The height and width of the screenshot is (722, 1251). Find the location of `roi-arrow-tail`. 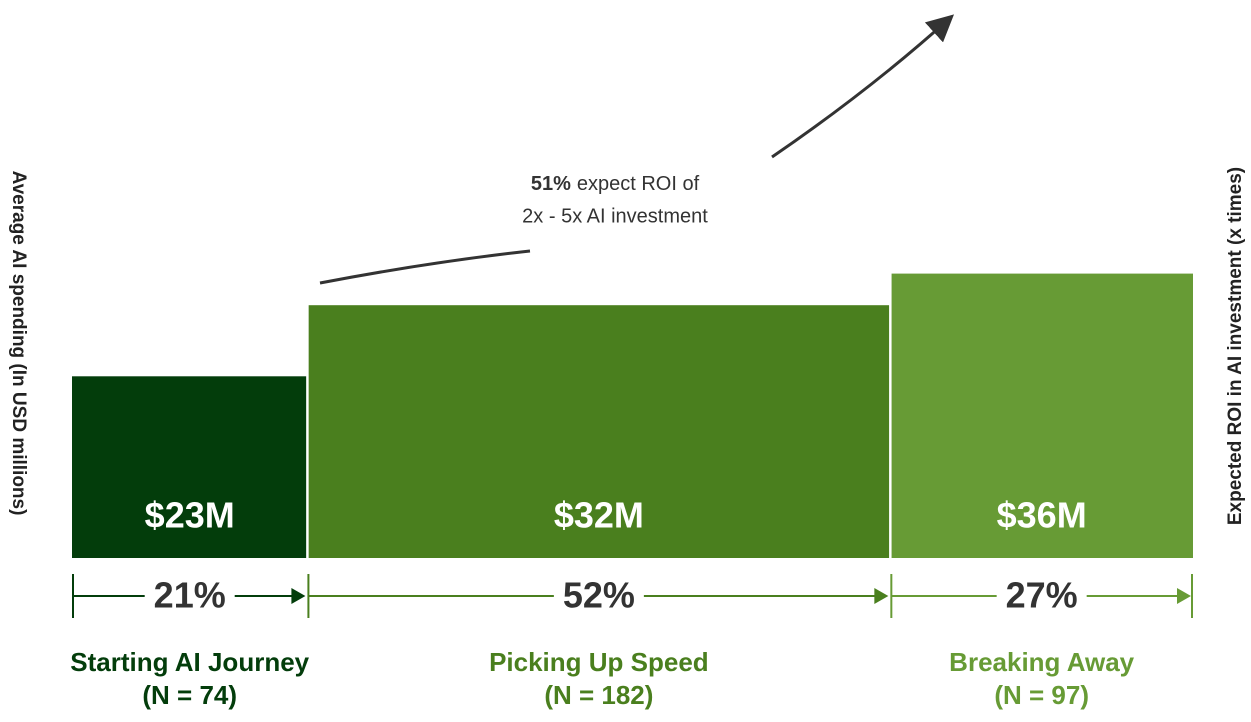

roi-arrow-tail is located at coordinates (425, 267).